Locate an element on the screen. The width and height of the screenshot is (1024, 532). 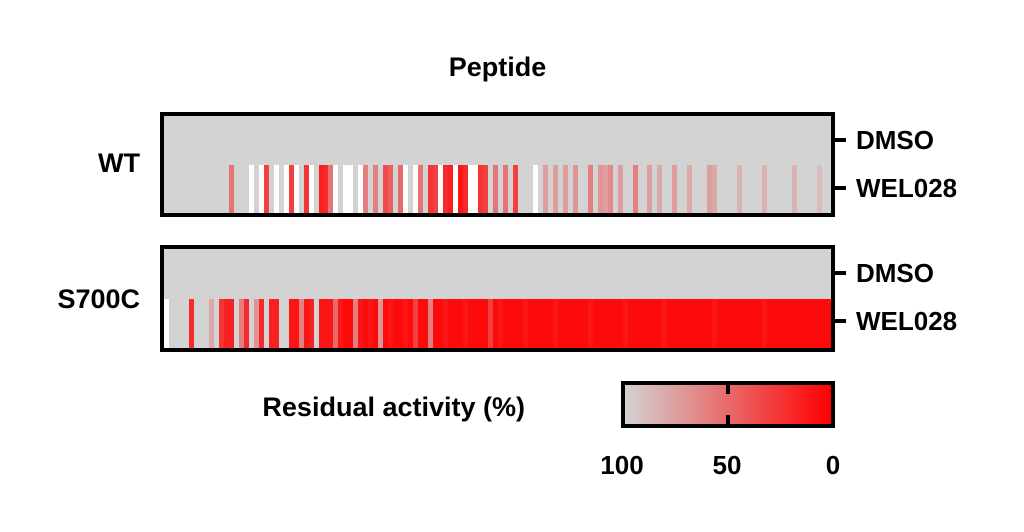
s700c-wel028-heatmap-row is located at coordinates (497, 323).